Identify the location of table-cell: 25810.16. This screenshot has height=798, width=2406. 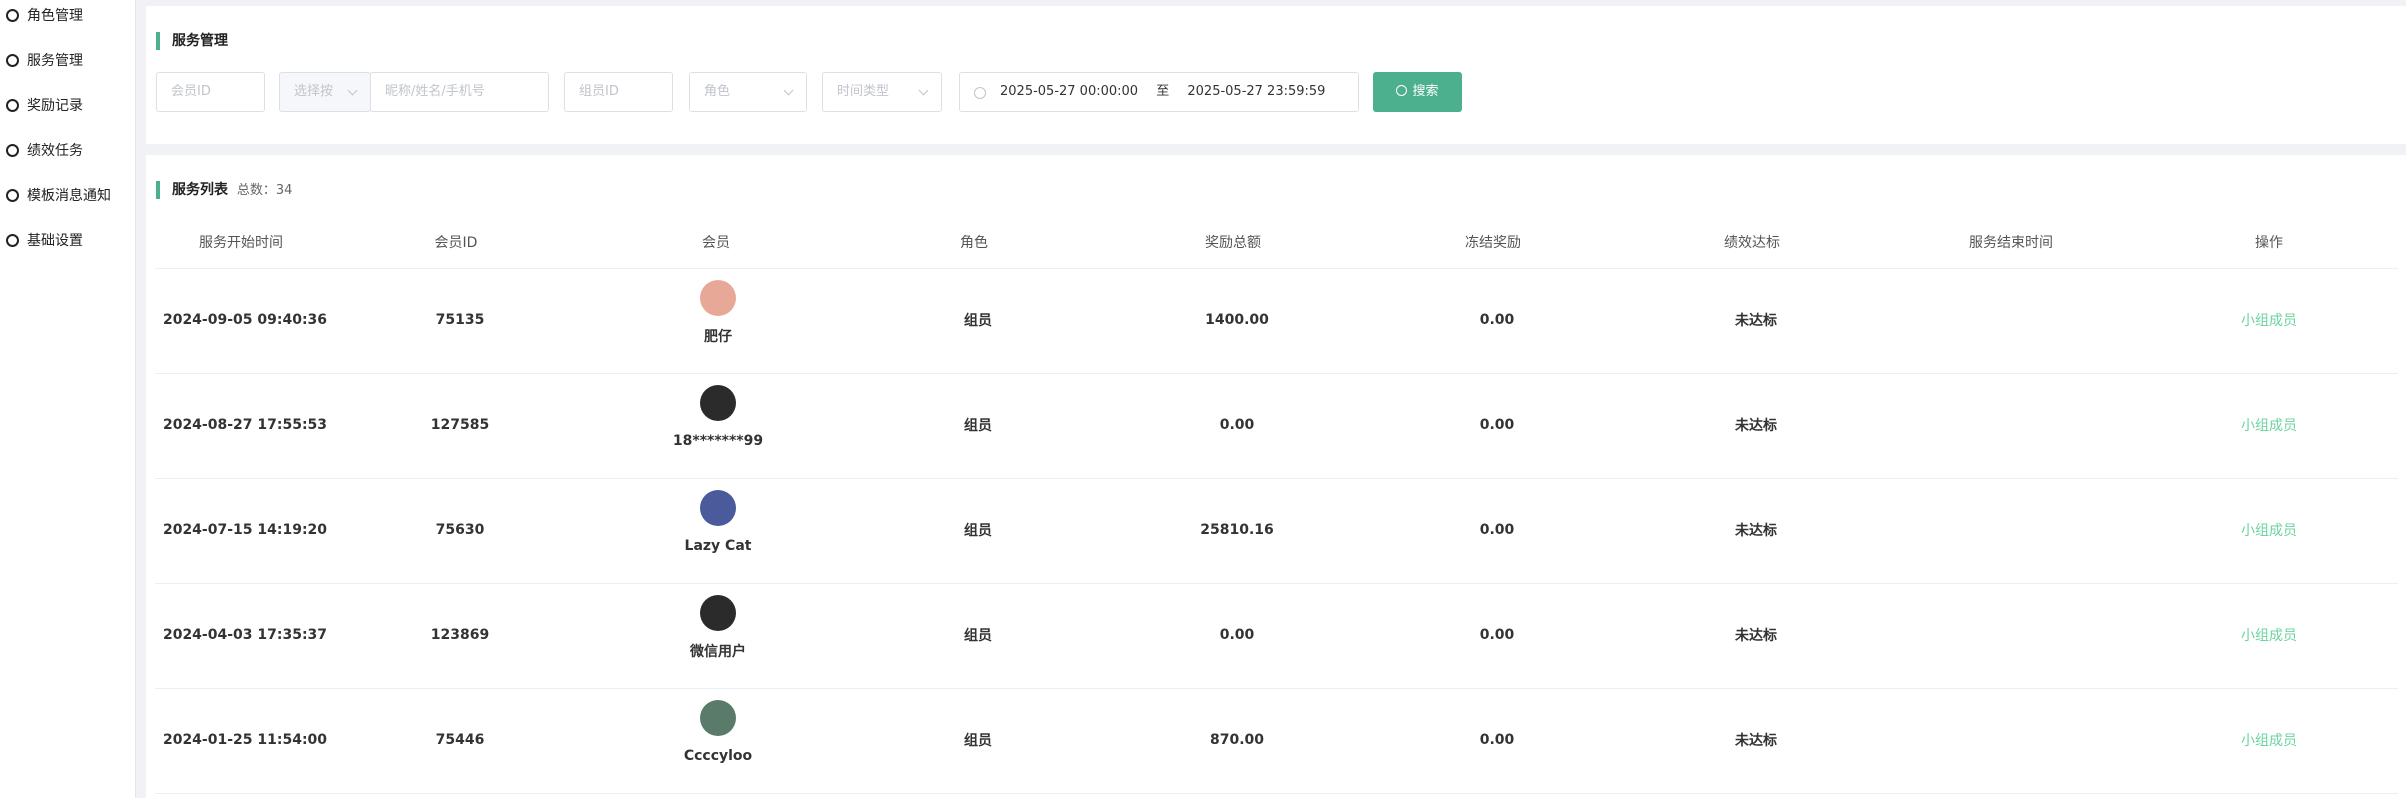
(1237, 530).